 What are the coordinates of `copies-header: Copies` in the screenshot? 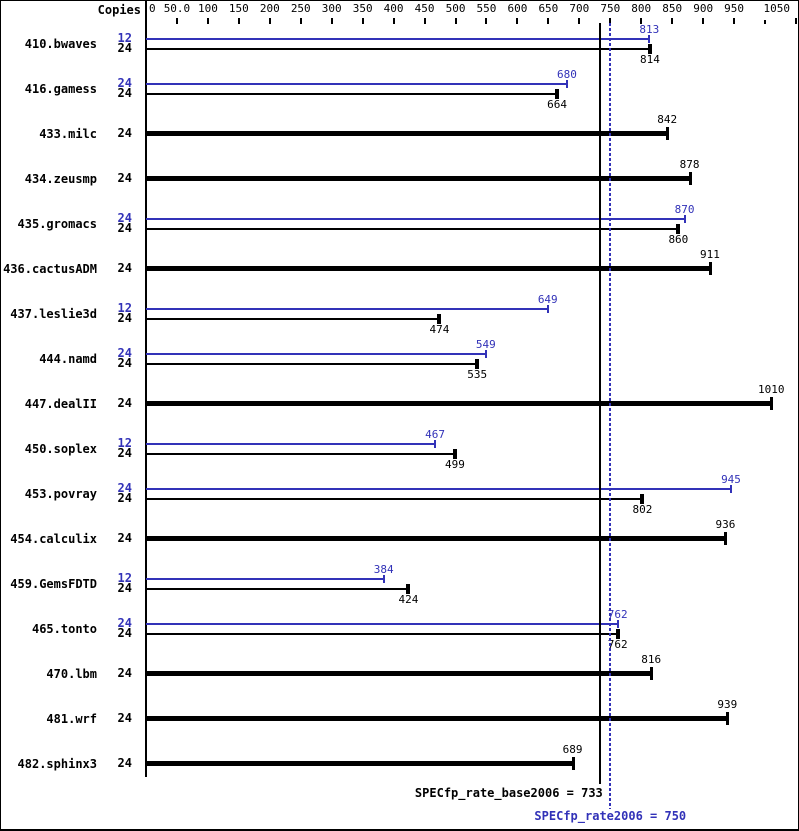 It's located at (119, 10).